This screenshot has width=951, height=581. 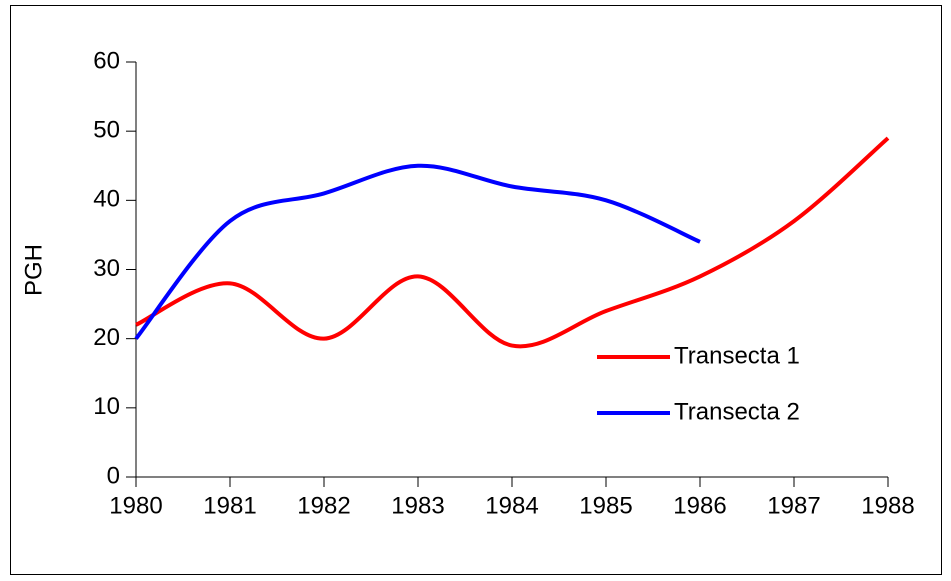 What do you see at coordinates (106, 130) in the screenshot?
I see `y-tick-label: 50` at bounding box center [106, 130].